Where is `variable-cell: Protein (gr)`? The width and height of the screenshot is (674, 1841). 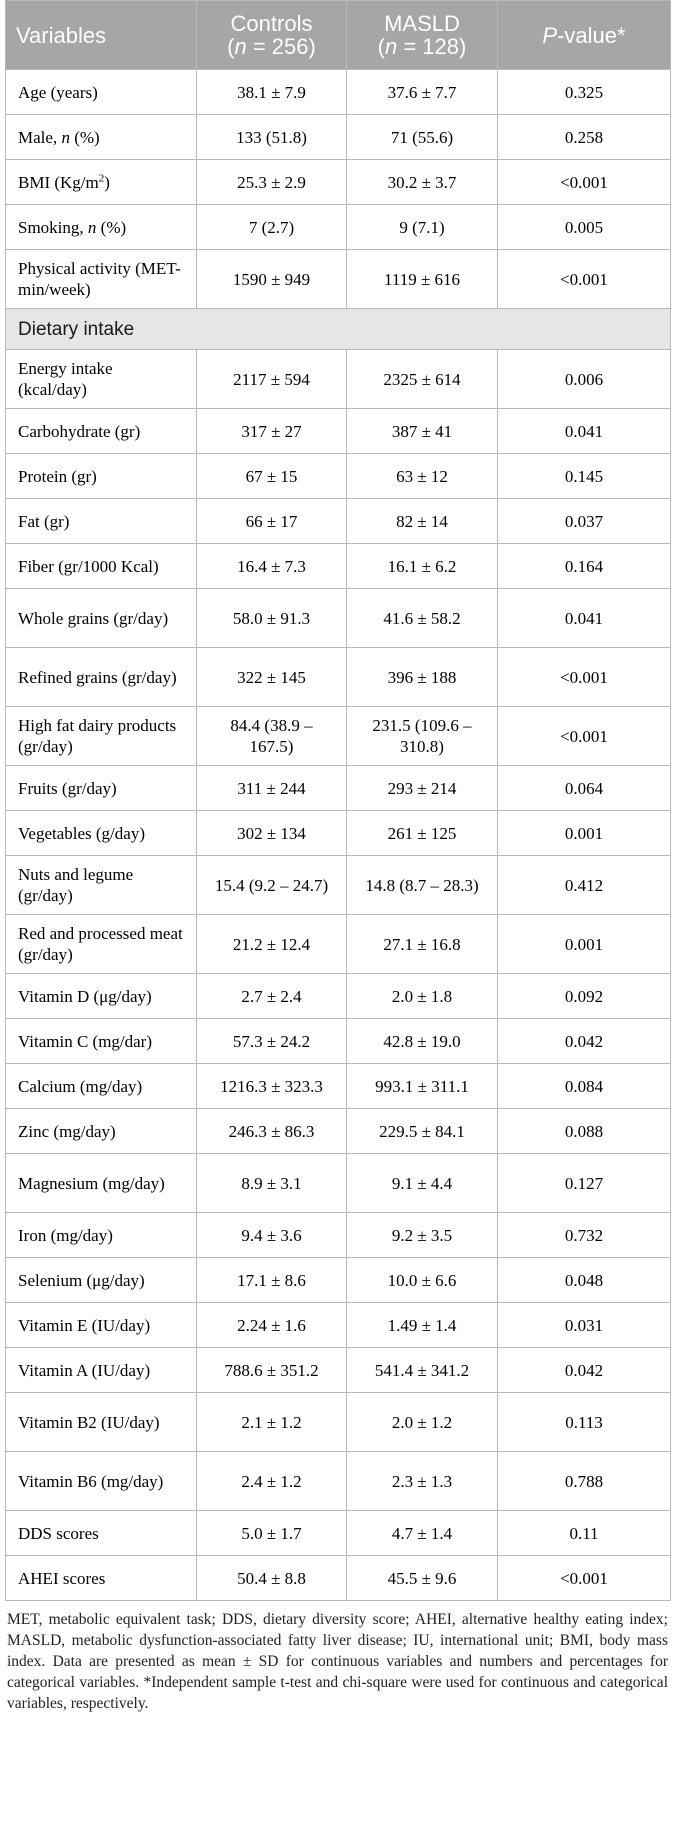 variable-cell: Protein (gr) is located at coordinates (101, 476).